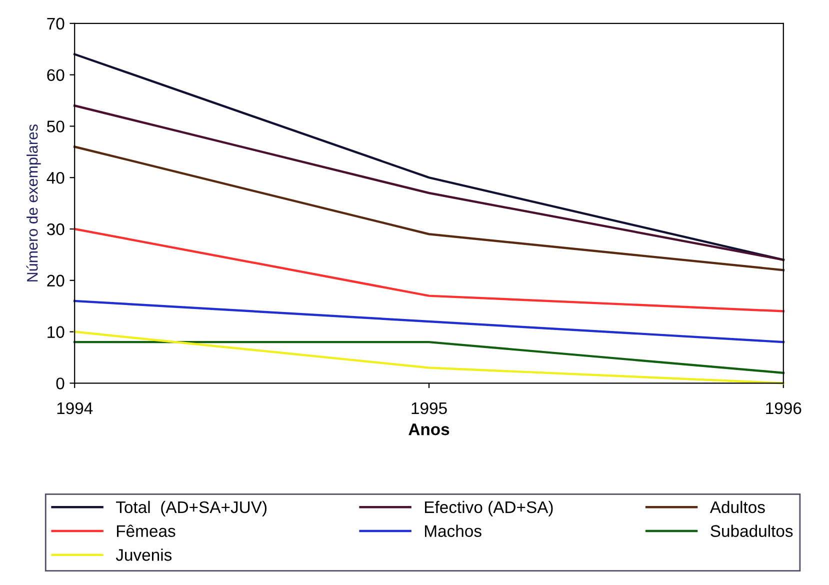  Describe the element at coordinates (453, 530) in the screenshot. I see `legend-label: Machos` at that location.